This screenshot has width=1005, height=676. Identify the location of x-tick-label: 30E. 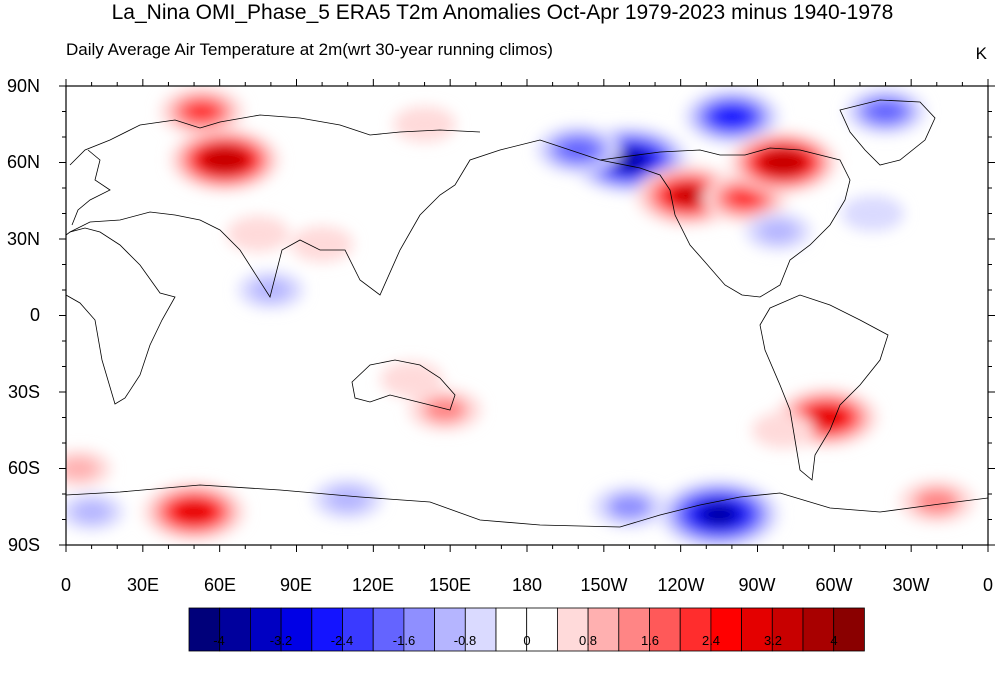
(143, 585).